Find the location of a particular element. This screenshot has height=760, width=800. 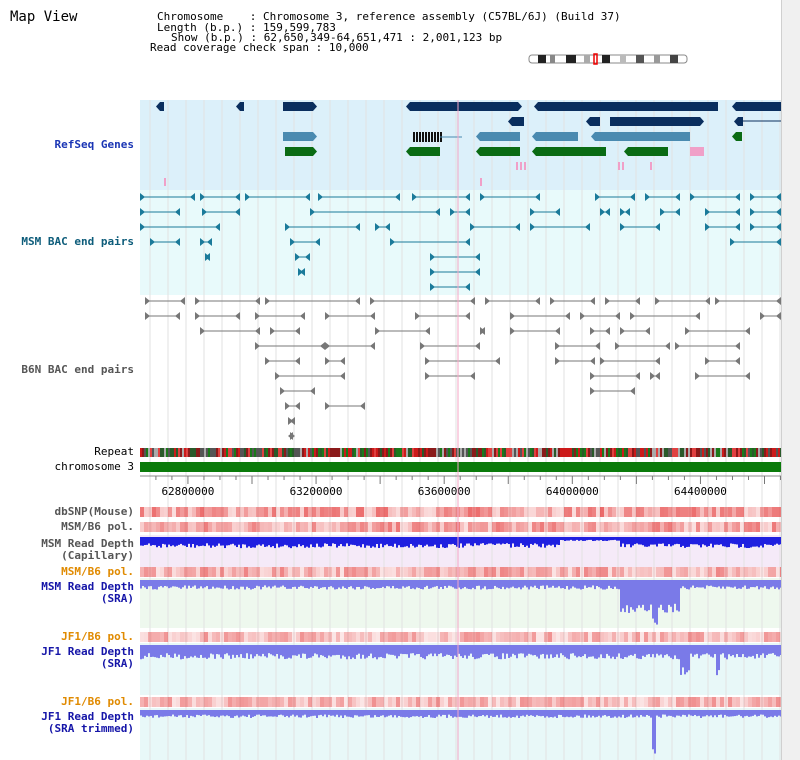

vertical-scrollbar is located at coordinates (790, 380).